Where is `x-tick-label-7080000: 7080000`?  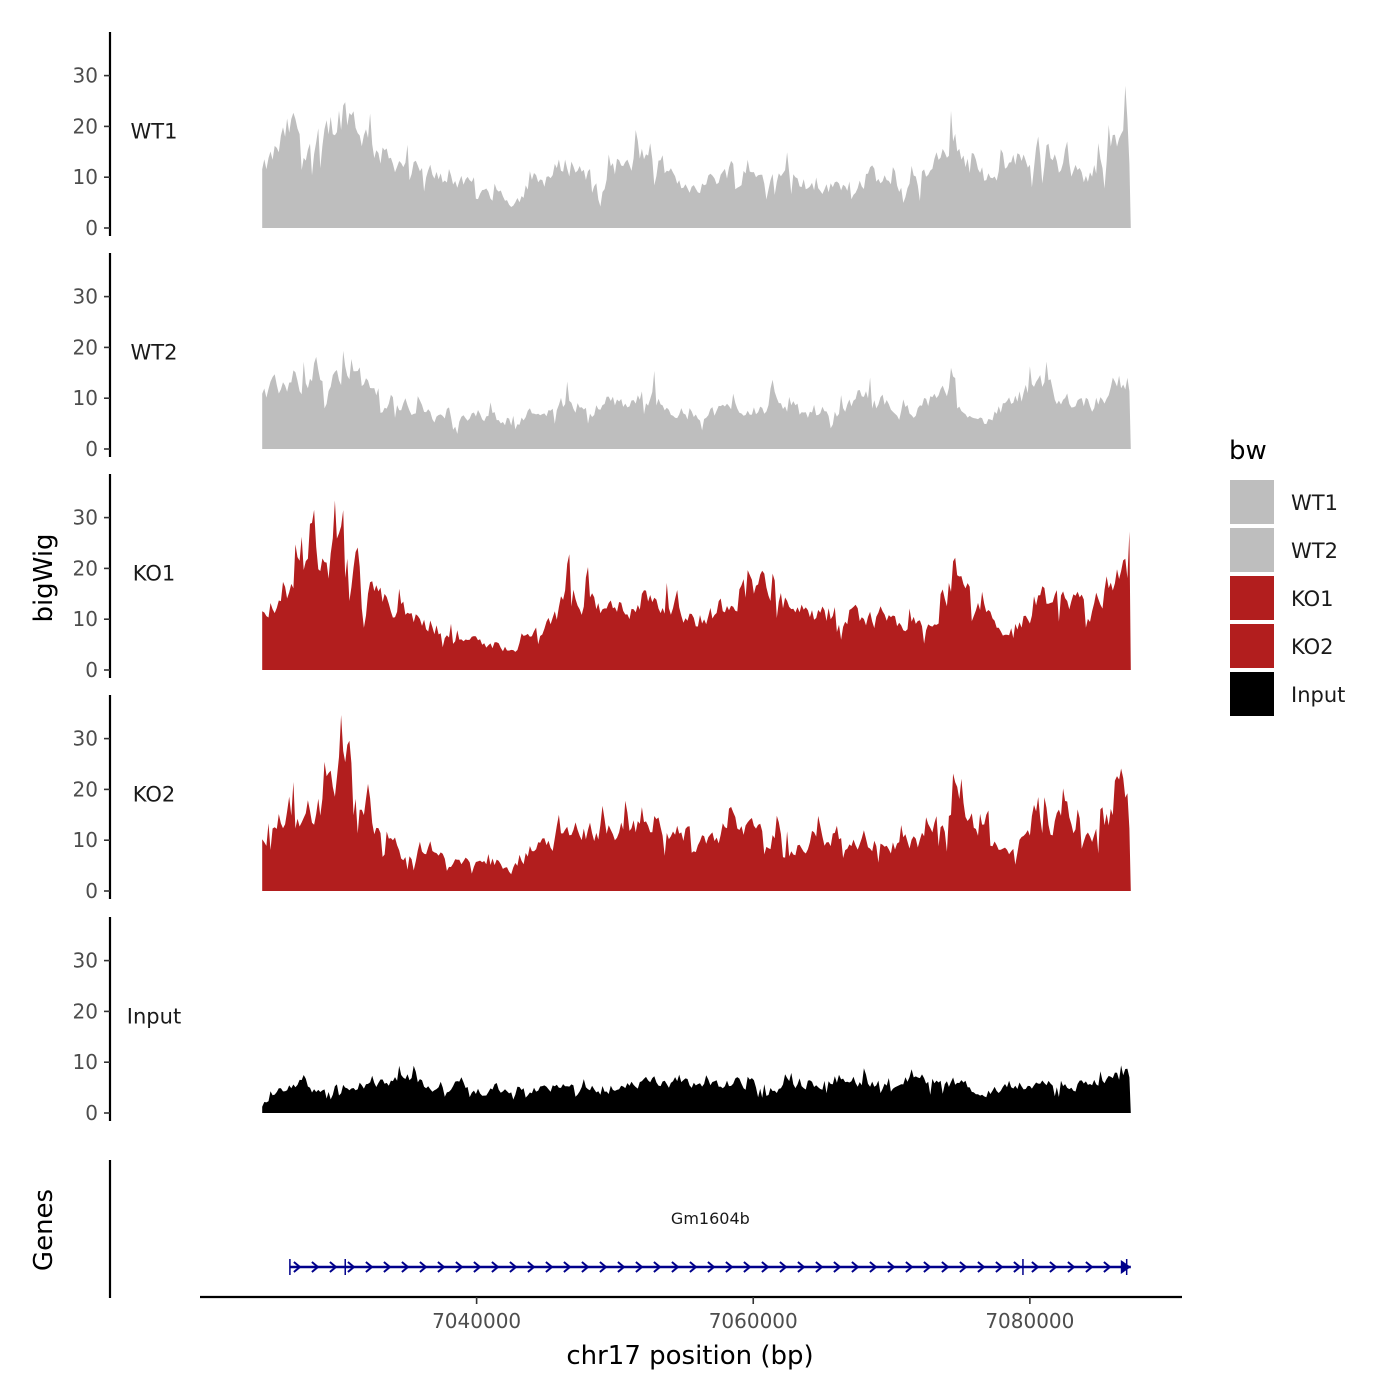
x-tick-label-7080000: 7080000 is located at coordinates (1029, 1321).